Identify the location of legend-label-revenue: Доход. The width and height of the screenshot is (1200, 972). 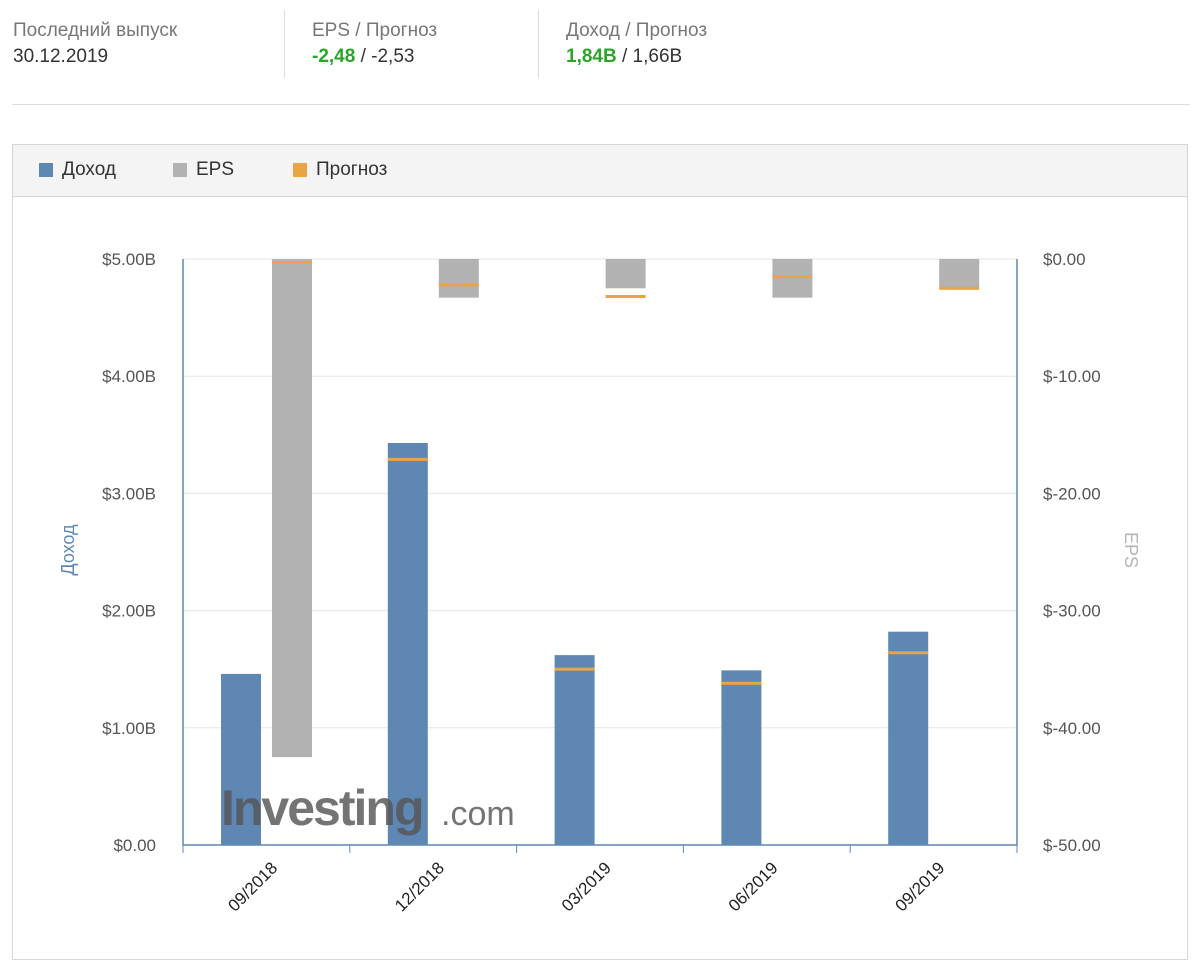
(89, 169).